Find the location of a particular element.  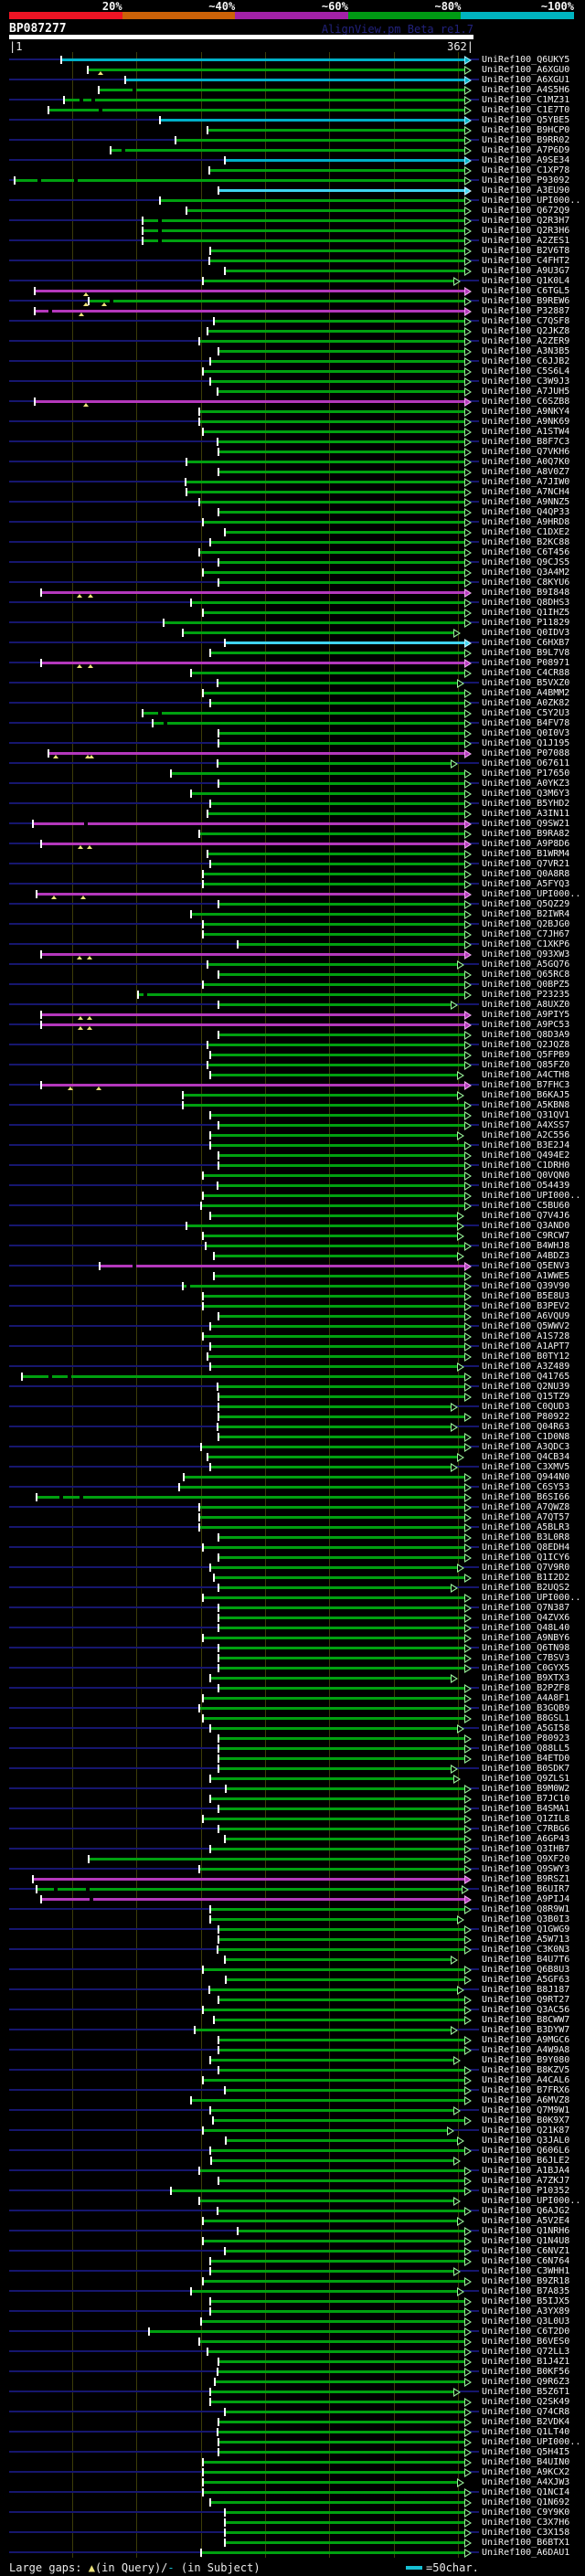

hit-label: UniRef100_C3K0N3 is located at coordinates (526, 1950).